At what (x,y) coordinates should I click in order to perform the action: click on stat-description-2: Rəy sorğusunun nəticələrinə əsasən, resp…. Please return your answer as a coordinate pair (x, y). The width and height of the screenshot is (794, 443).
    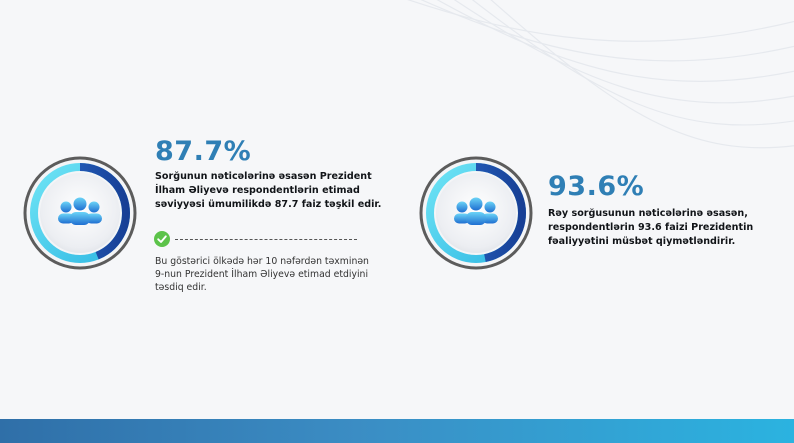
    Looking at the image, I should click on (651, 227).